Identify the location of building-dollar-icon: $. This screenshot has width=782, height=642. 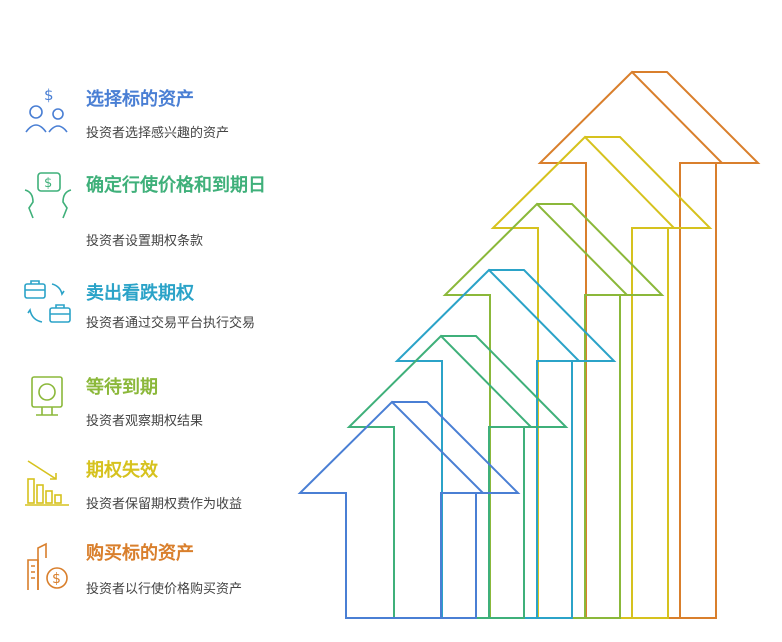
(47, 566).